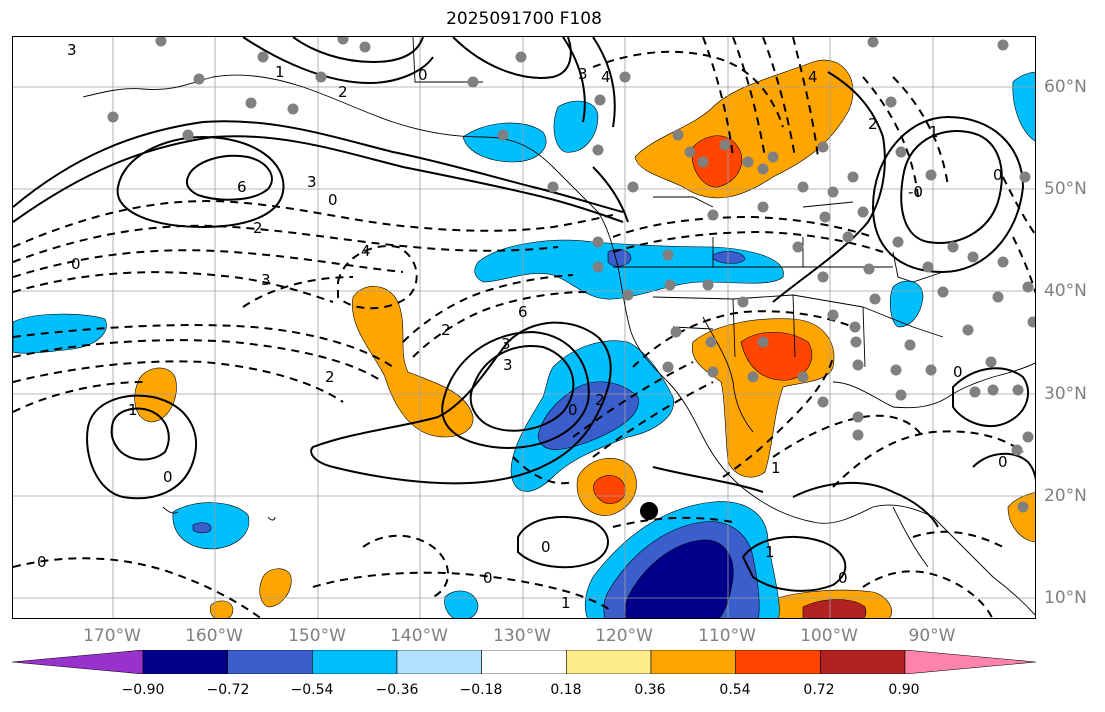  What do you see at coordinates (727, 636) in the screenshot?
I see `longitude-label: 110°W` at bounding box center [727, 636].